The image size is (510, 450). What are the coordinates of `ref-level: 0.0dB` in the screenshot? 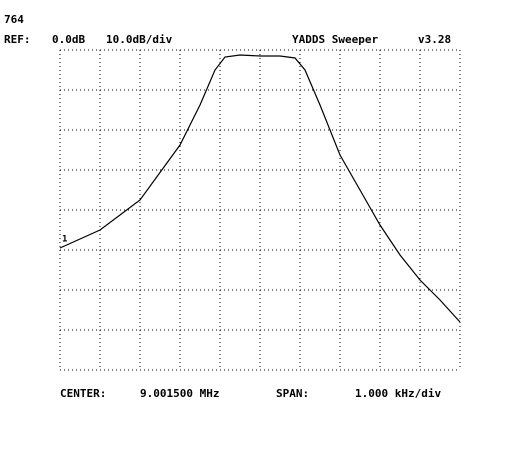 It's located at (68, 39).